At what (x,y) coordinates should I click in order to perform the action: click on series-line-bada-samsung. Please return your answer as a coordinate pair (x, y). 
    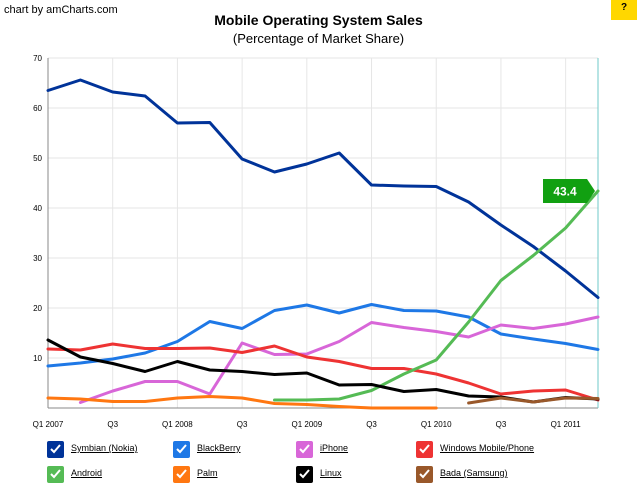
    Looking at the image, I should click on (533, 400).